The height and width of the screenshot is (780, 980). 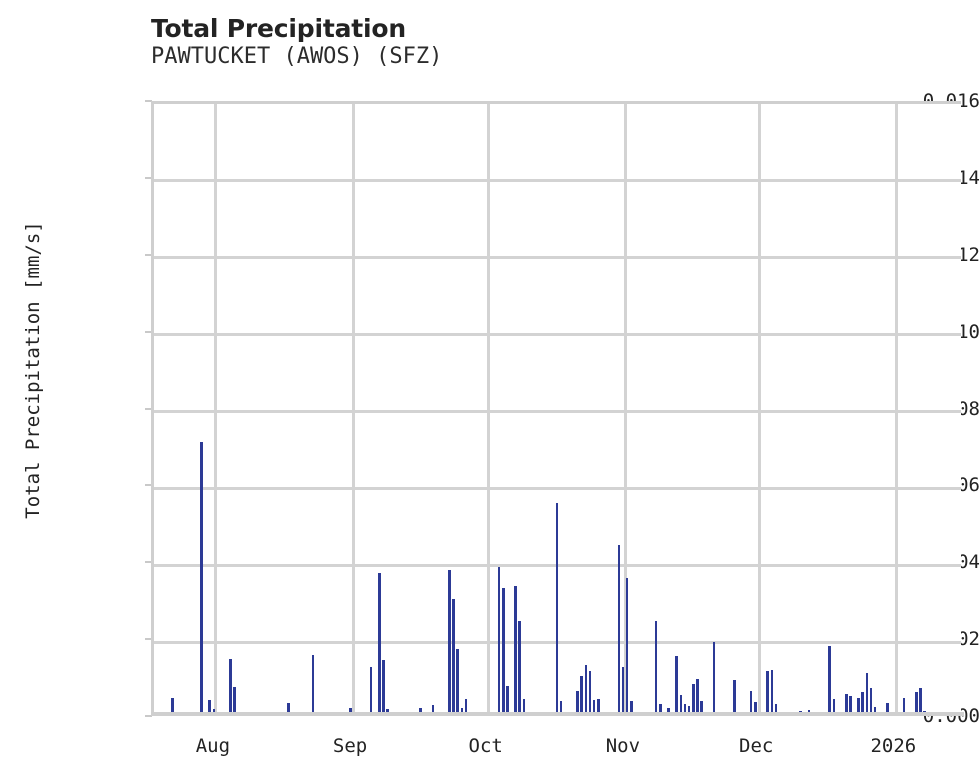 I want to click on x-axis-tick-label: Oct, so click(x=485, y=746).